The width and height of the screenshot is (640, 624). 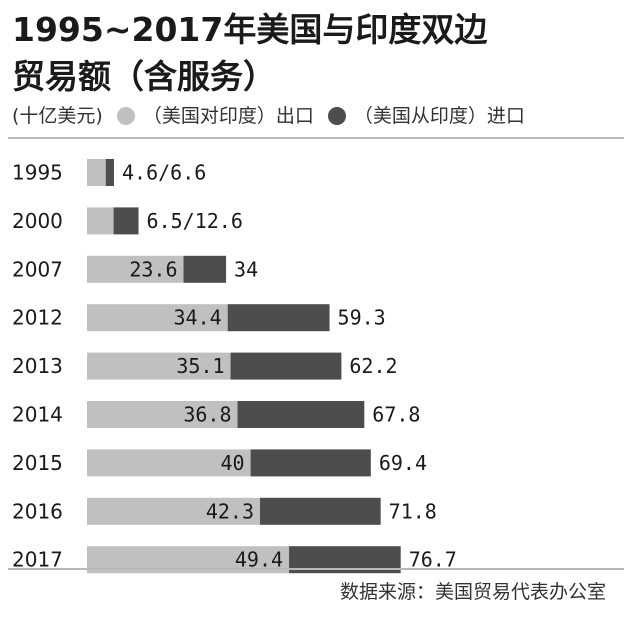 I want to click on year-label: 2013, so click(x=37, y=366).